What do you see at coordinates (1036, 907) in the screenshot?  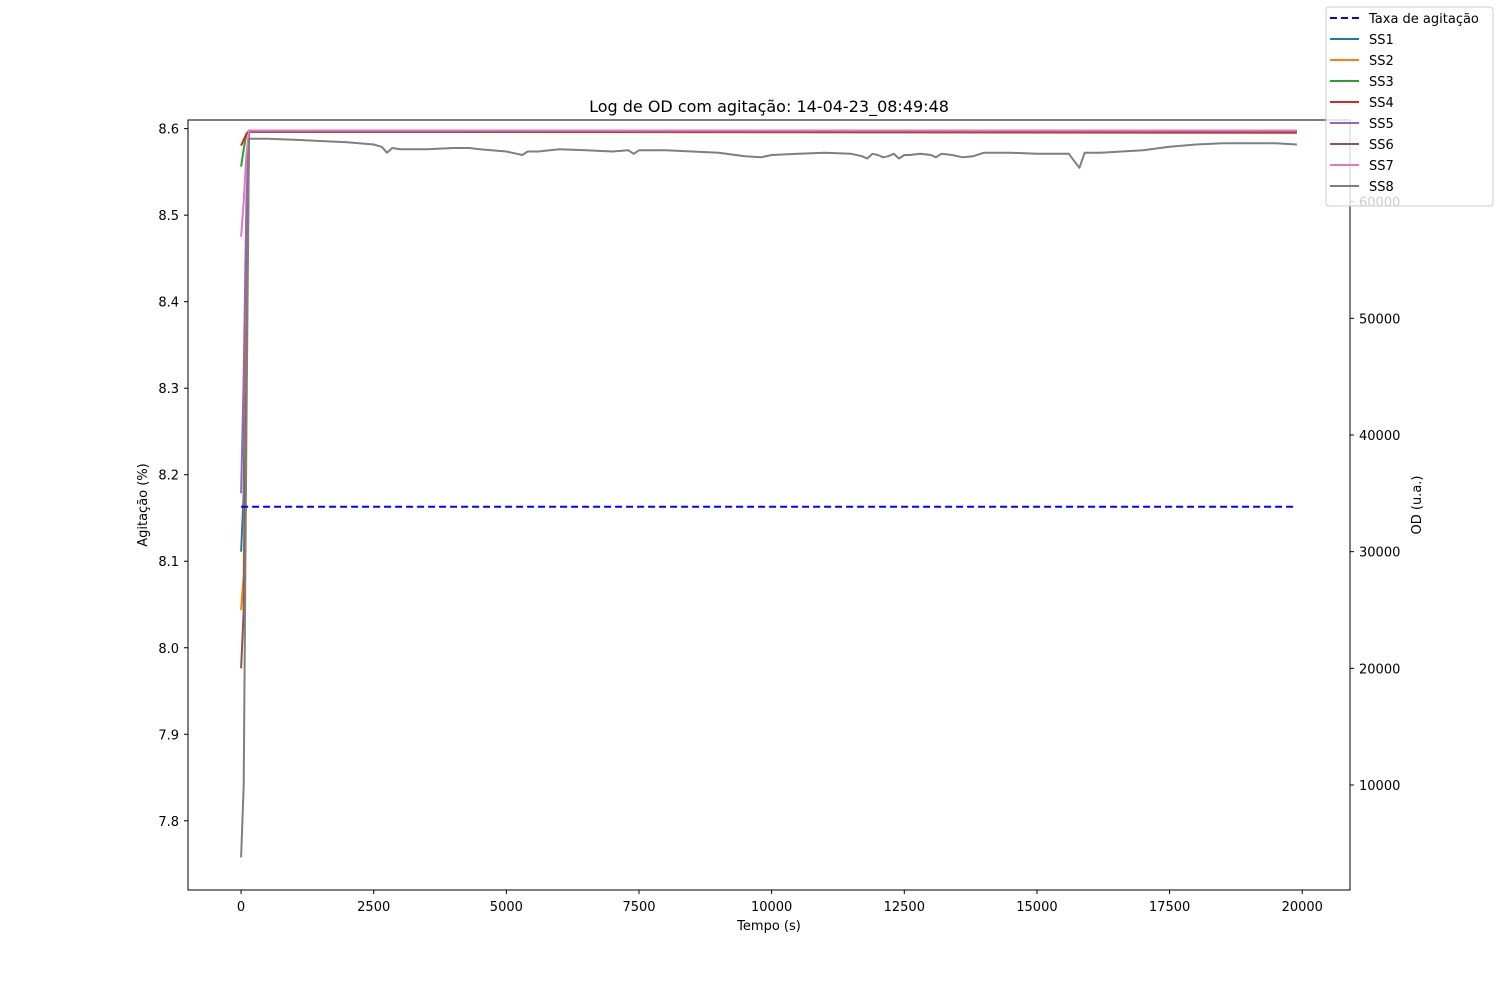 I see `x-tick-label: 15000` at bounding box center [1036, 907].